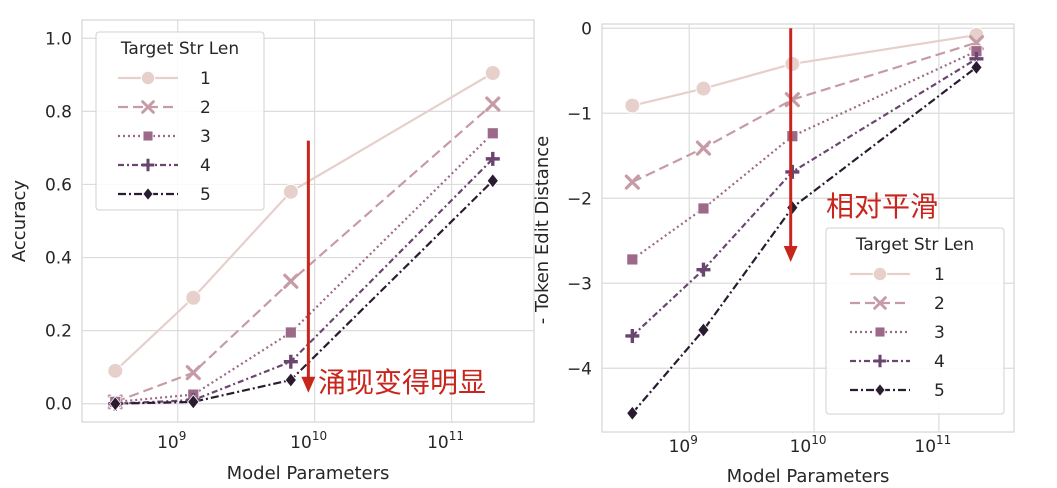 The height and width of the screenshot is (488, 1057). What do you see at coordinates (179, 49) in the screenshot?
I see `accuracy-legend-title: Target Str Len` at bounding box center [179, 49].